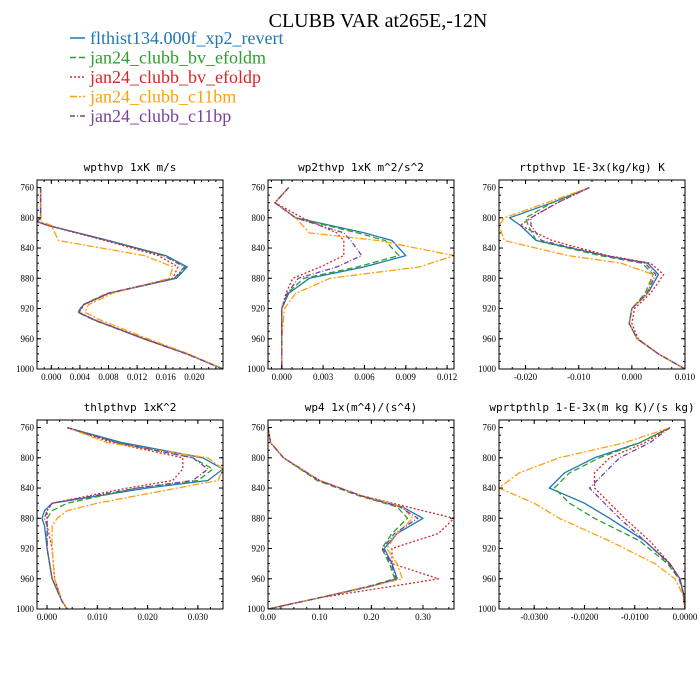 This screenshot has width=700, height=700. What do you see at coordinates (130, 407) in the screenshot?
I see `panel-title: thlpthvp 1xK^2` at bounding box center [130, 407].